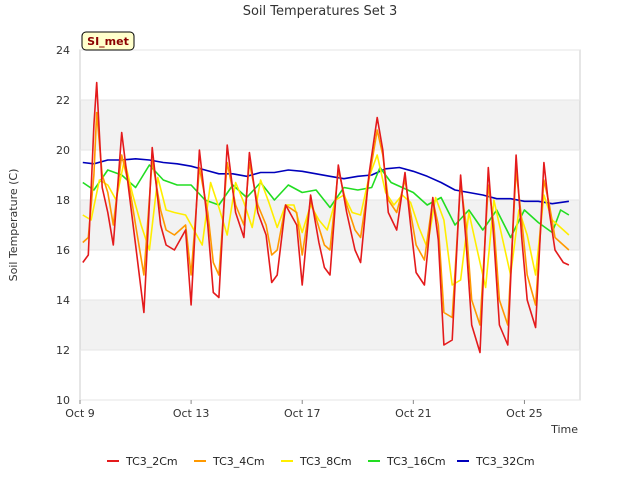 The image size is (640, 480). I want to click on station-badge-box, so click(108, 41).